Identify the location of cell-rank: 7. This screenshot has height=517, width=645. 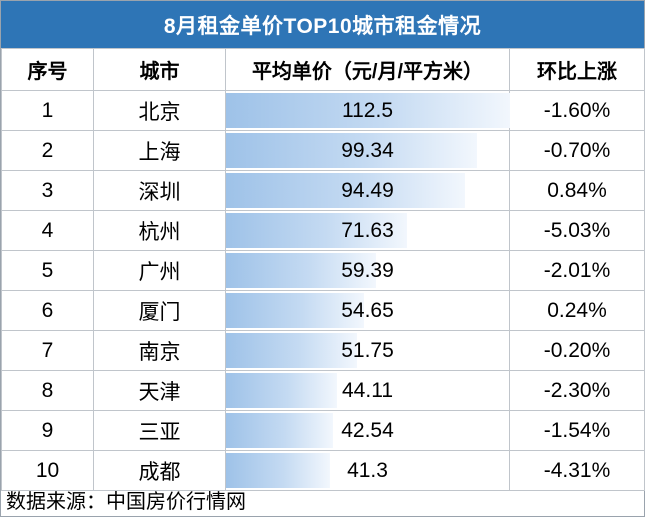
(47, 350).